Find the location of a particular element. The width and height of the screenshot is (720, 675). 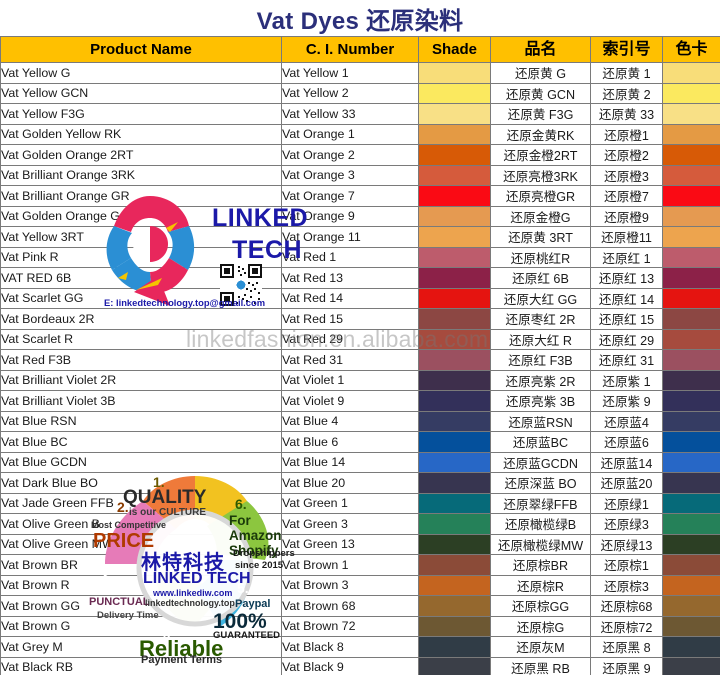

cell-cn-name: 还原灰M is located at coordinates (540, 647).